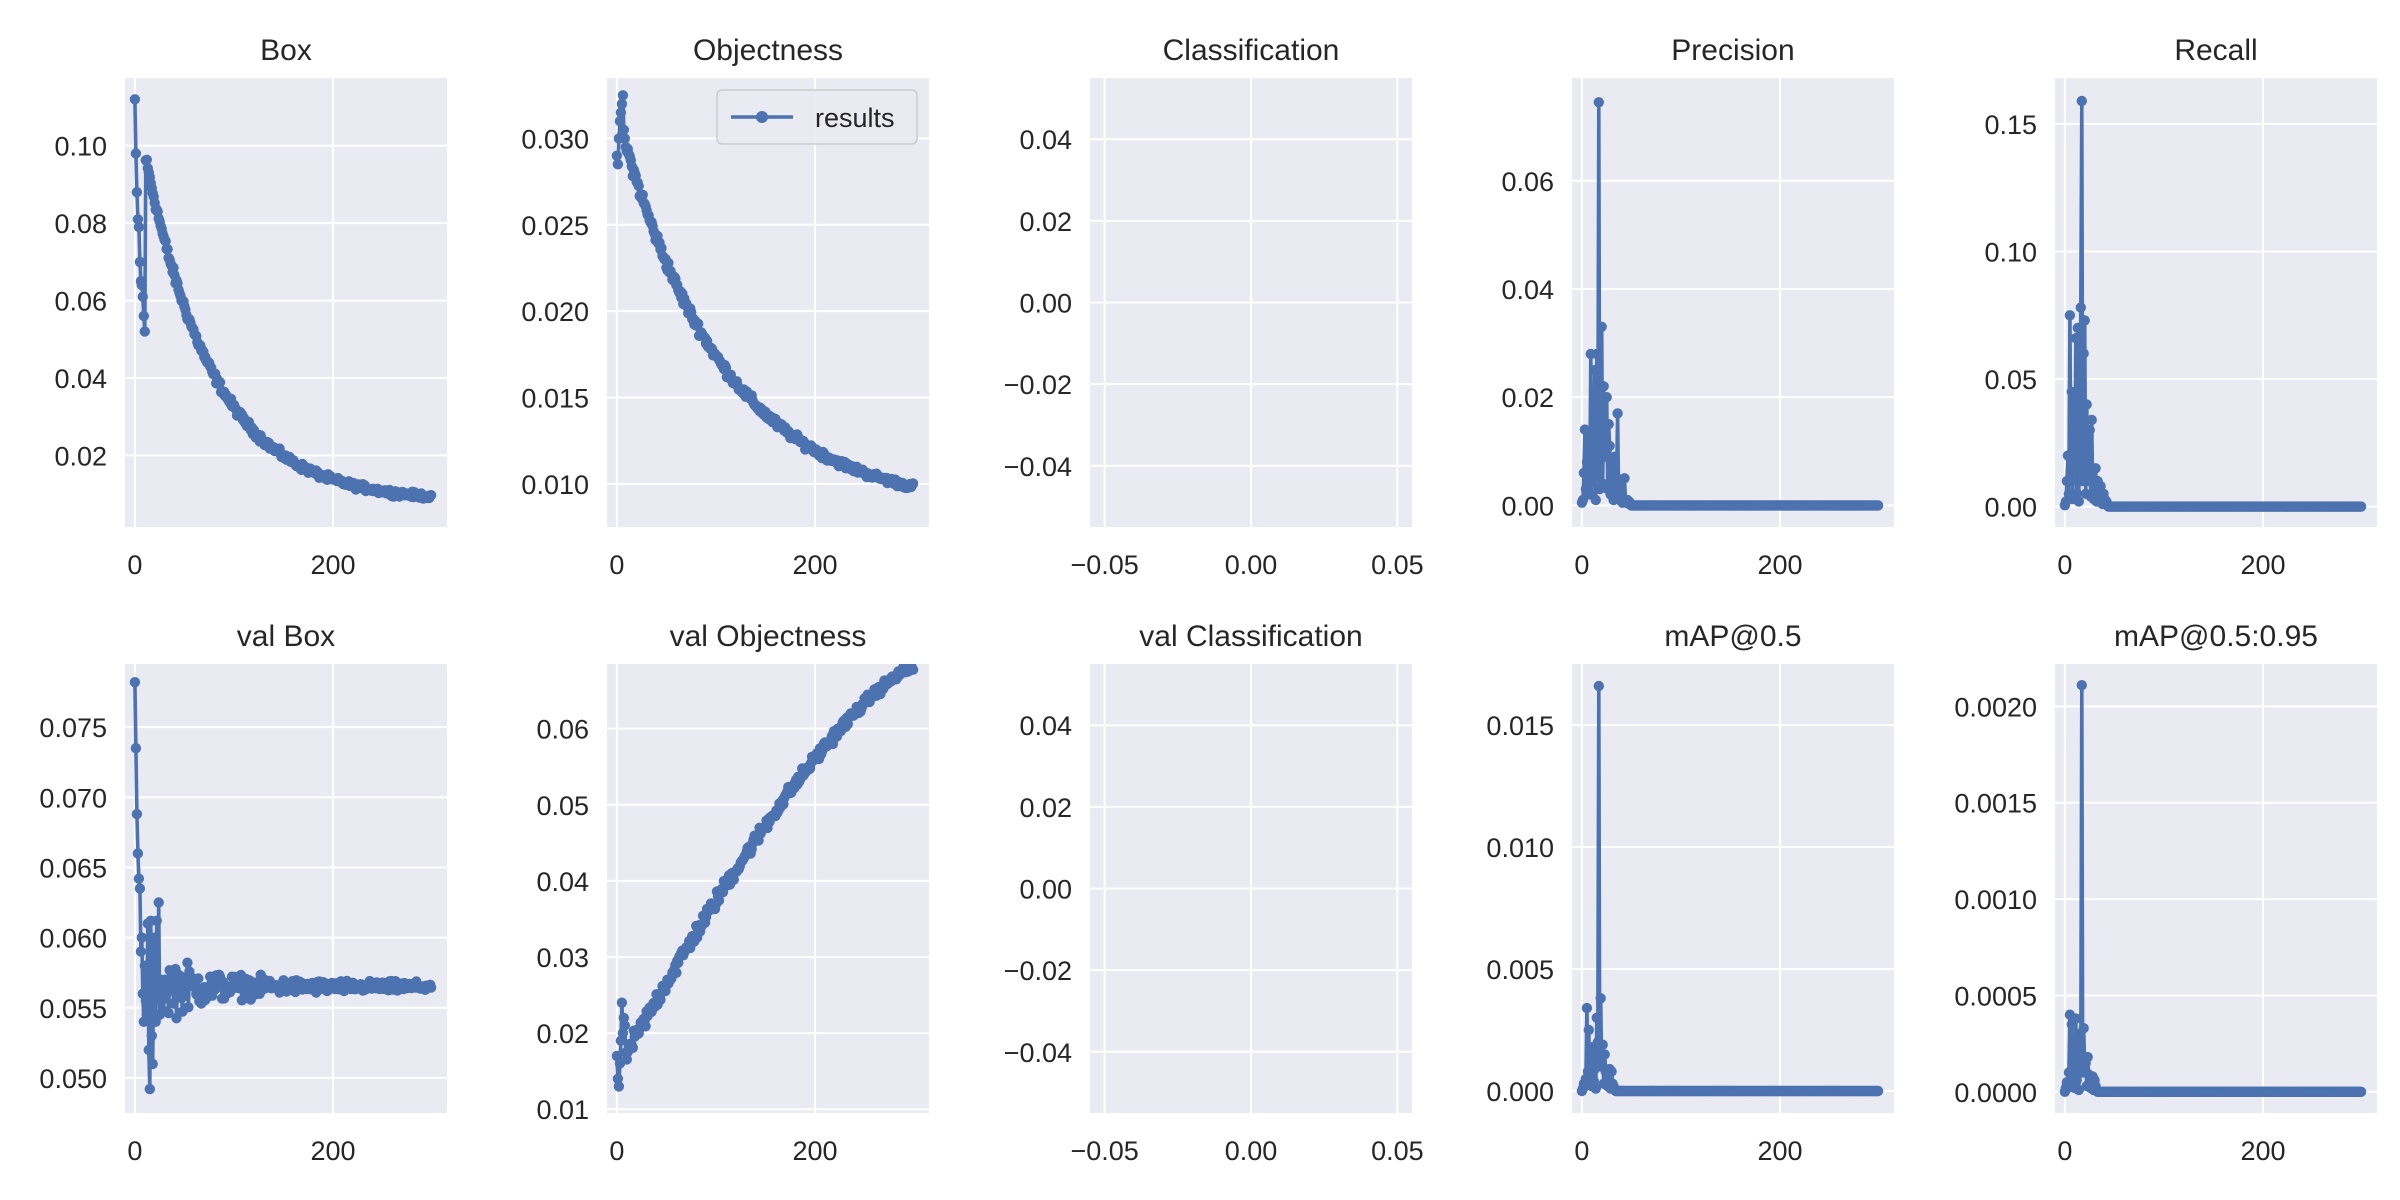 The image size is (2400, 1200). Describe the element at coordinates (1520, 1092) in the screenshot. I see `y-tick-label: 0.000` at that location.